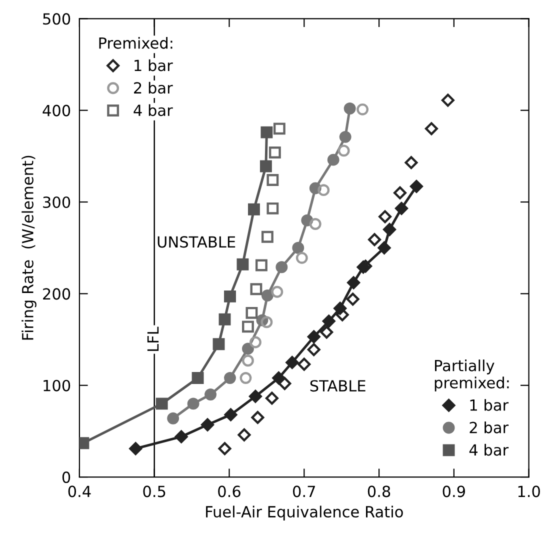 The image size is (548, 533). What do you see at coordinates (471, 376) in the screenshot?
I see `text: Partially premixed:` at bounding box center [471, 376].